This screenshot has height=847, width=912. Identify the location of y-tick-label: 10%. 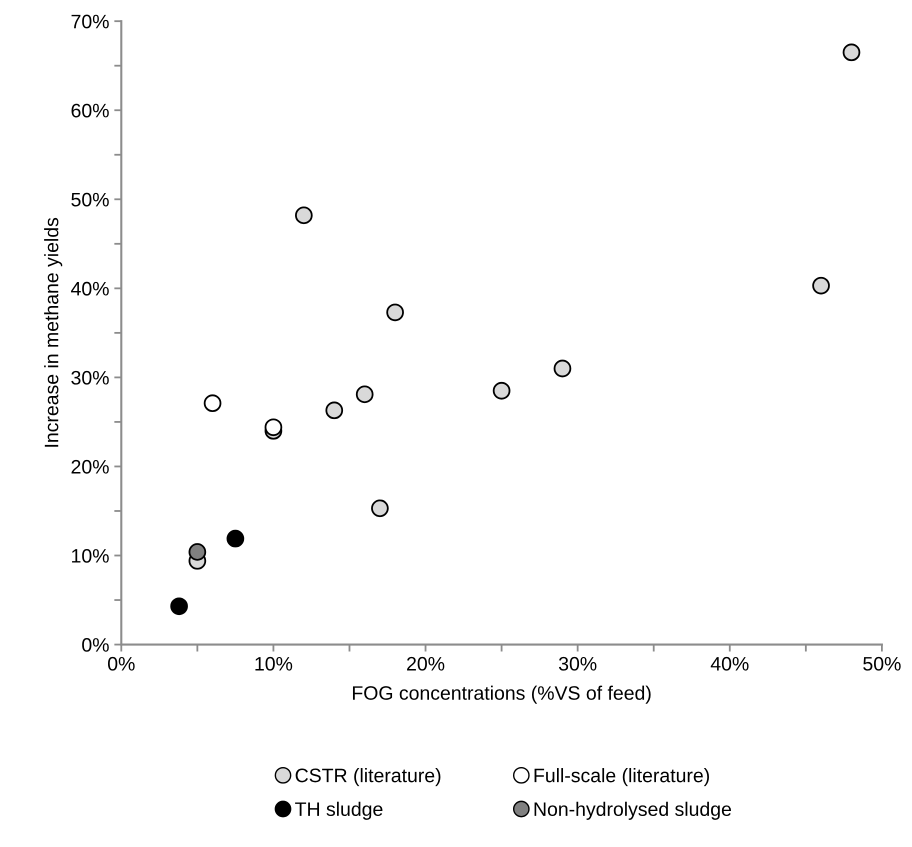
(90, 555).